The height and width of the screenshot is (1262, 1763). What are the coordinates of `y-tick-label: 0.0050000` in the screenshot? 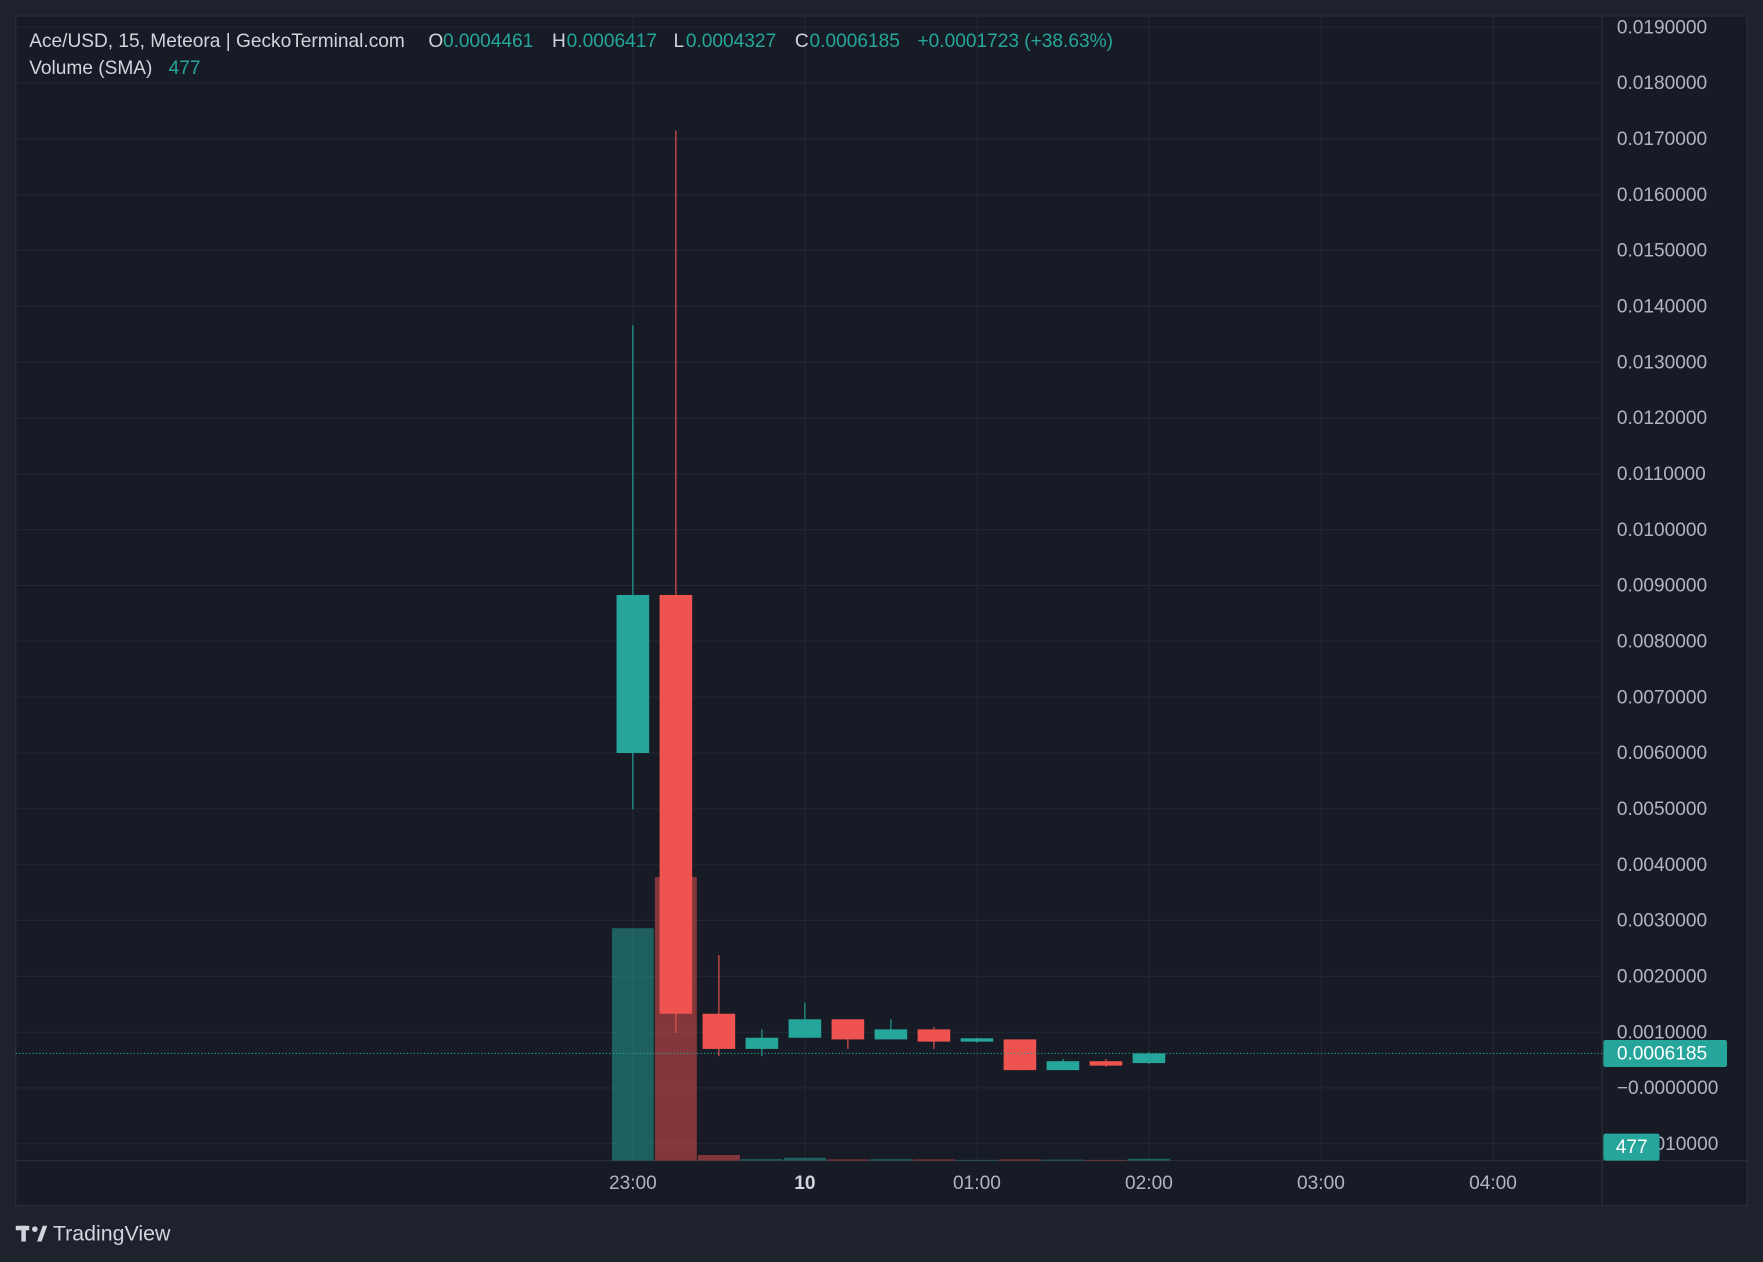 It's located at (1662, 809).